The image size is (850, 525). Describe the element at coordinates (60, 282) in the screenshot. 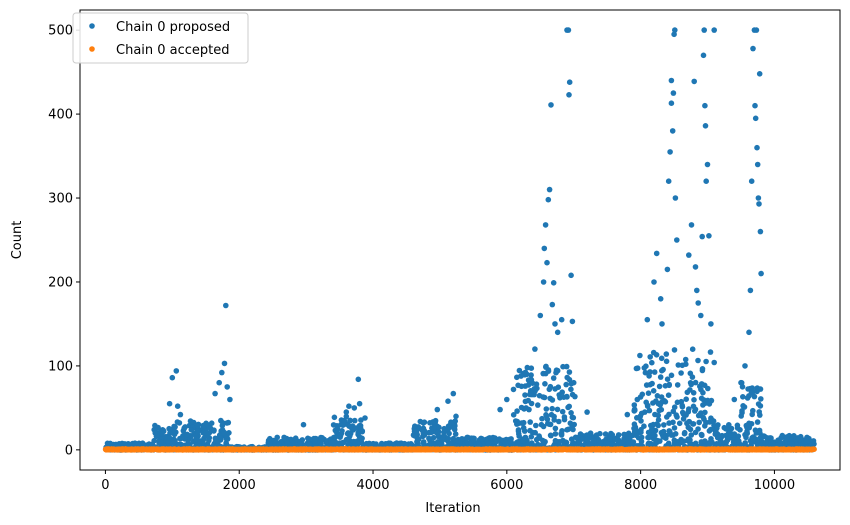

I see `y-tick-label: 200` at that location.